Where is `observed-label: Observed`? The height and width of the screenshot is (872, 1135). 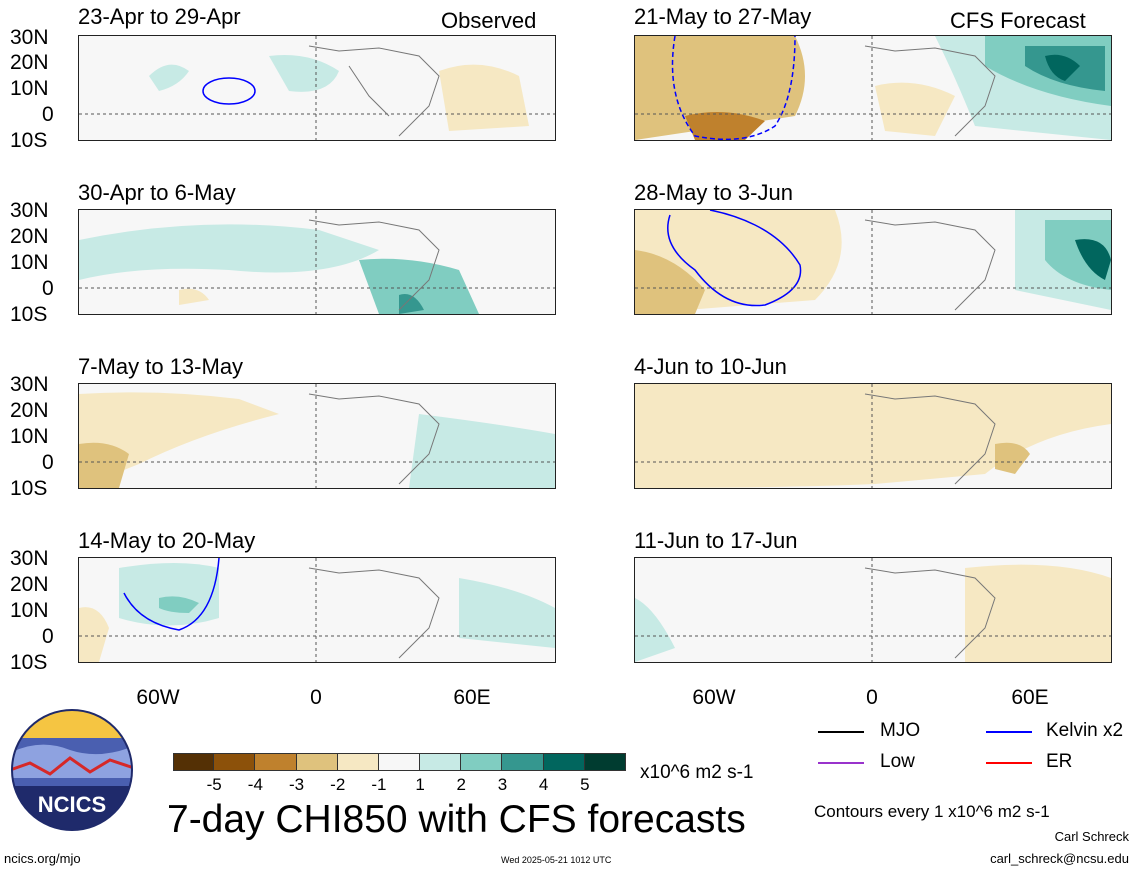 observed-label: Observed is located at coordinates (489, 20).